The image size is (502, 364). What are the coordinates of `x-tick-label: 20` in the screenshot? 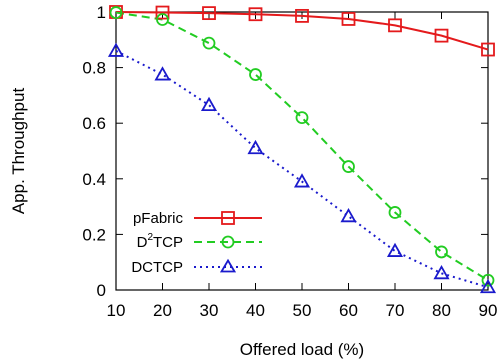 It's located at (162, 310).